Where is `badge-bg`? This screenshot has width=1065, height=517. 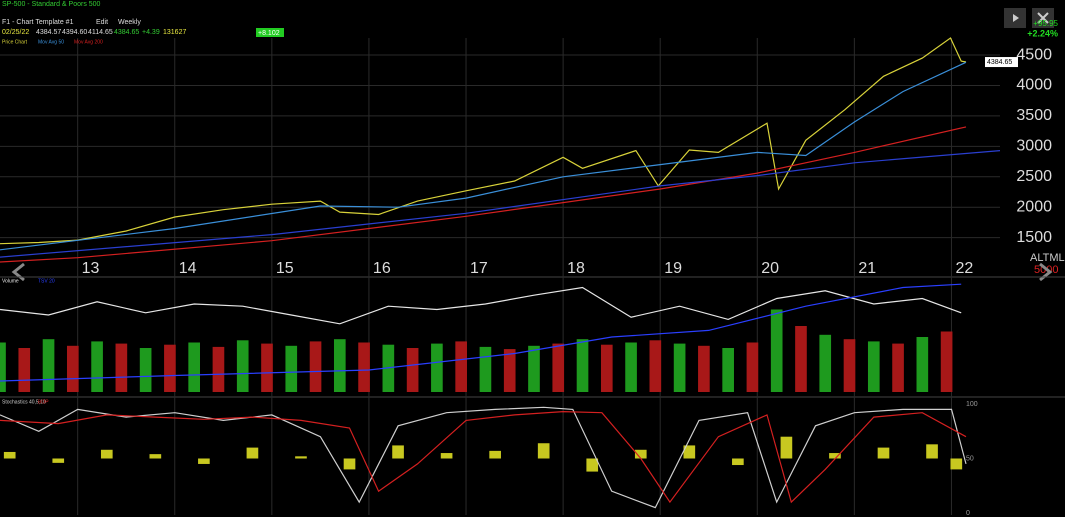 badge-bg is located at coordinates (270, 32).